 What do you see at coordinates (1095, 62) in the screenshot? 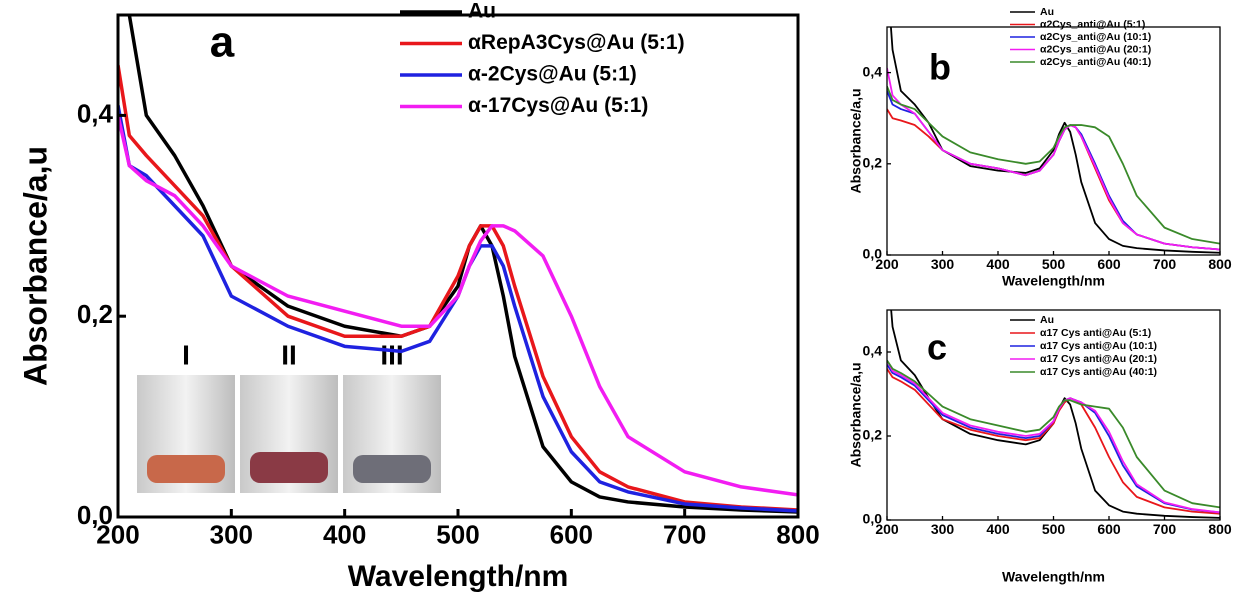
I see `legend-label: α2Cys_anti@Au (40:1)` at bounding box center [1095, 62].